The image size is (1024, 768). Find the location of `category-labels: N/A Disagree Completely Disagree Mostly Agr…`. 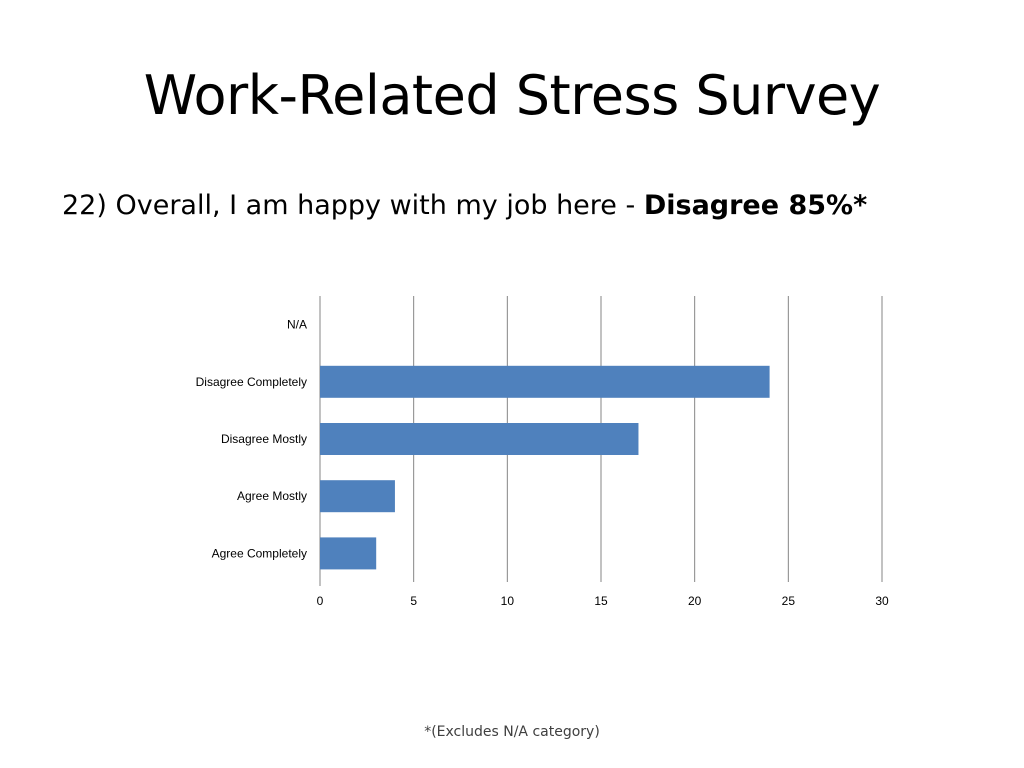

category-labels: N/A Disagree Completely Disagree Mostly Agr… is located at coordinates (251, 439).